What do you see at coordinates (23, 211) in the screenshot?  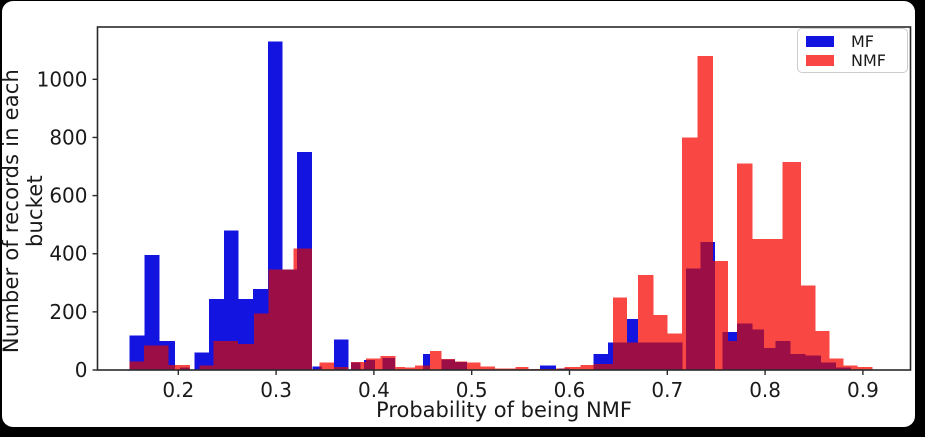 I see `y-axis-label: Number of records in each bucket` at bounding box center [23, 211].